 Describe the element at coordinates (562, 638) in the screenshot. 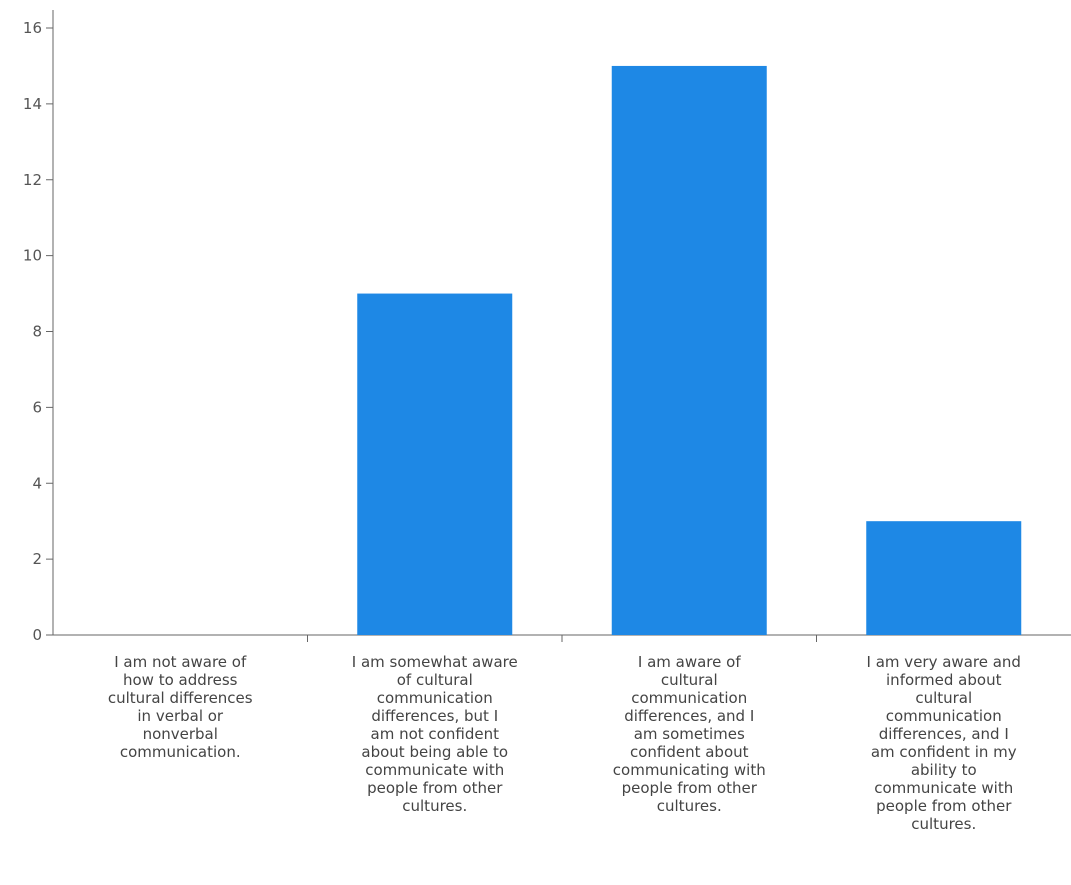

I see `x-axis` at that location.